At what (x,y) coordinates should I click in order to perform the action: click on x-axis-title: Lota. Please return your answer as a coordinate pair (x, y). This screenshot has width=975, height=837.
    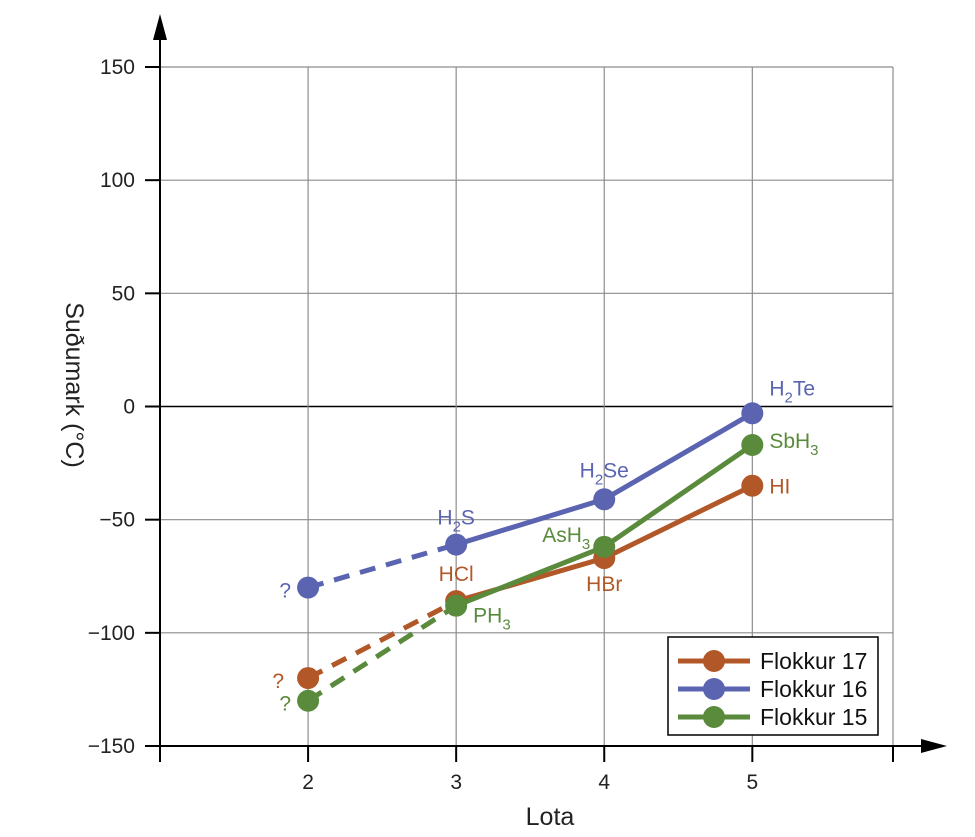
    Looking at the image, I should click on (550, 817).